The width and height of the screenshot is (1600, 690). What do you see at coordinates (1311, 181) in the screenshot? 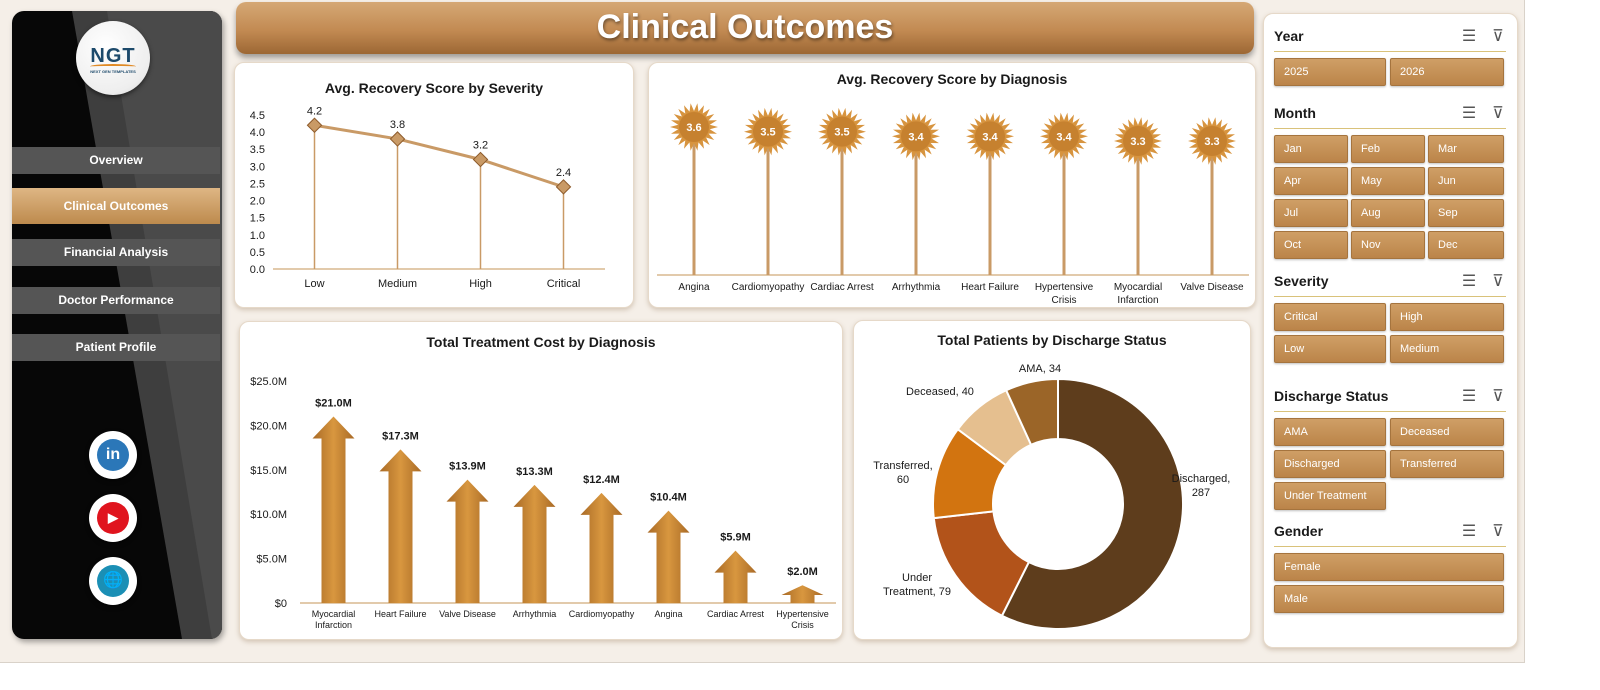
I see `slicer-item-apr: Apr` at bounding box center [1311, 181].